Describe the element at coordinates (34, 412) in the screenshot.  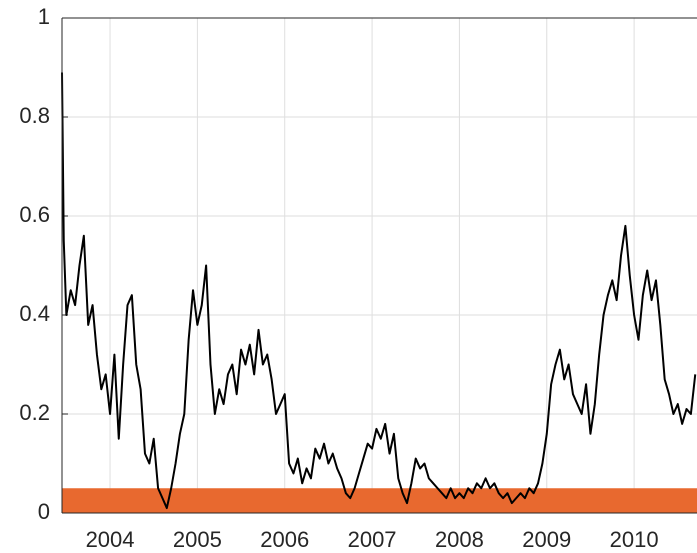
I see `y-tick-label: 0.2` at that location.